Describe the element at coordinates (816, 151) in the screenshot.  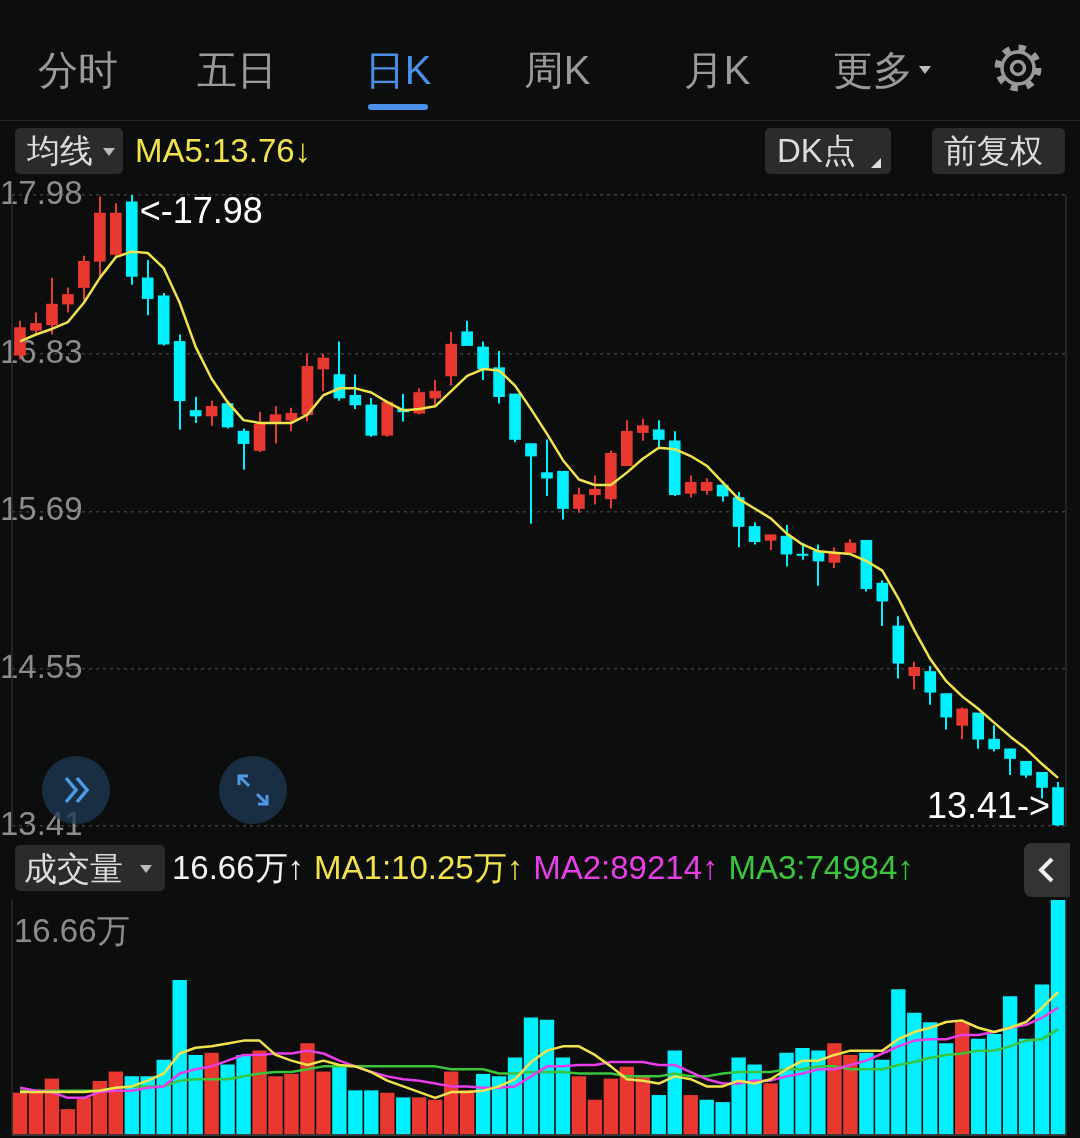
I see `text: DK点` at that location.